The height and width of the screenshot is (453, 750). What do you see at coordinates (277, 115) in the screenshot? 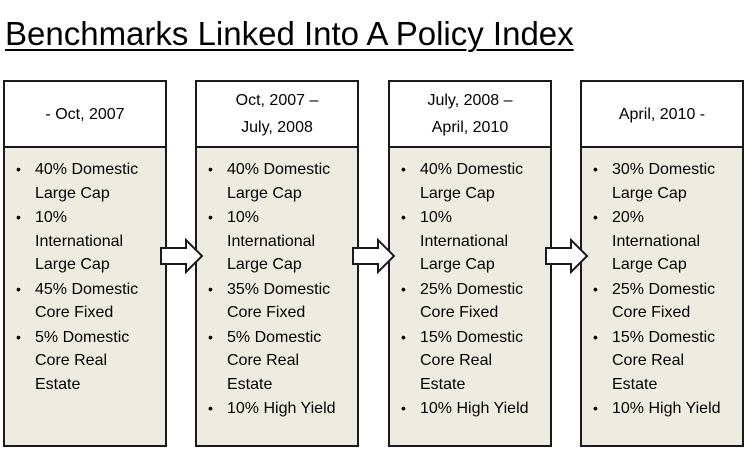
I see `period-header: Oct, 2007 – July, 2008` at bounding box center [277, 115].